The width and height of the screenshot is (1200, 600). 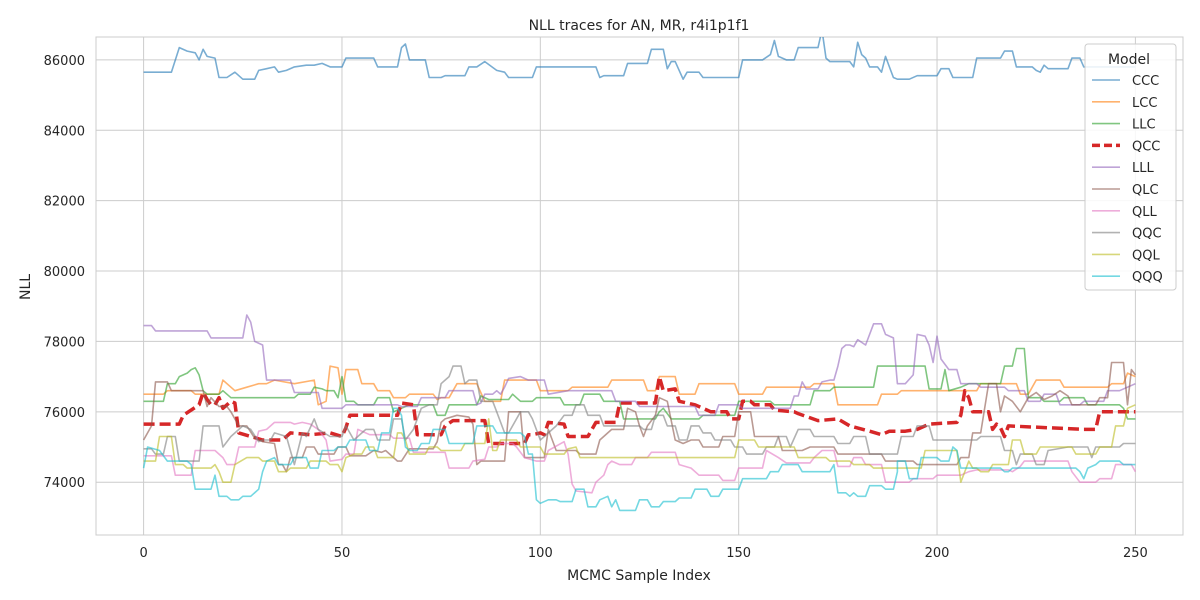 What do you see at coordinates (639, 58) in the screenshot?
I see `series-line-ccc` at bounding box center [639, 58].